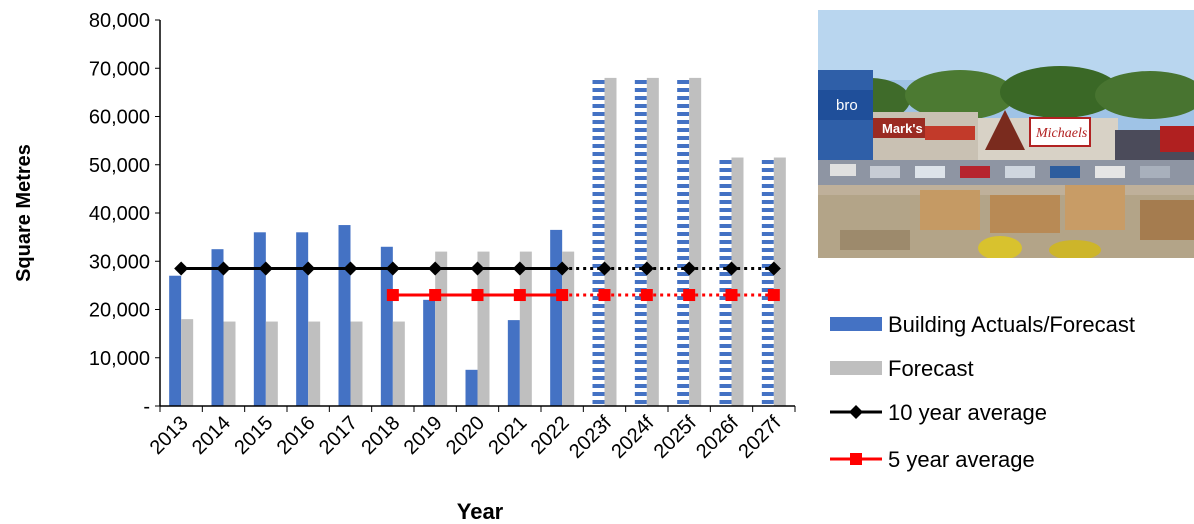  What do you see at coordinates (480, 511) in the screenshot?
I see `x-axis-title: Year` at bounding box center [480, 511].